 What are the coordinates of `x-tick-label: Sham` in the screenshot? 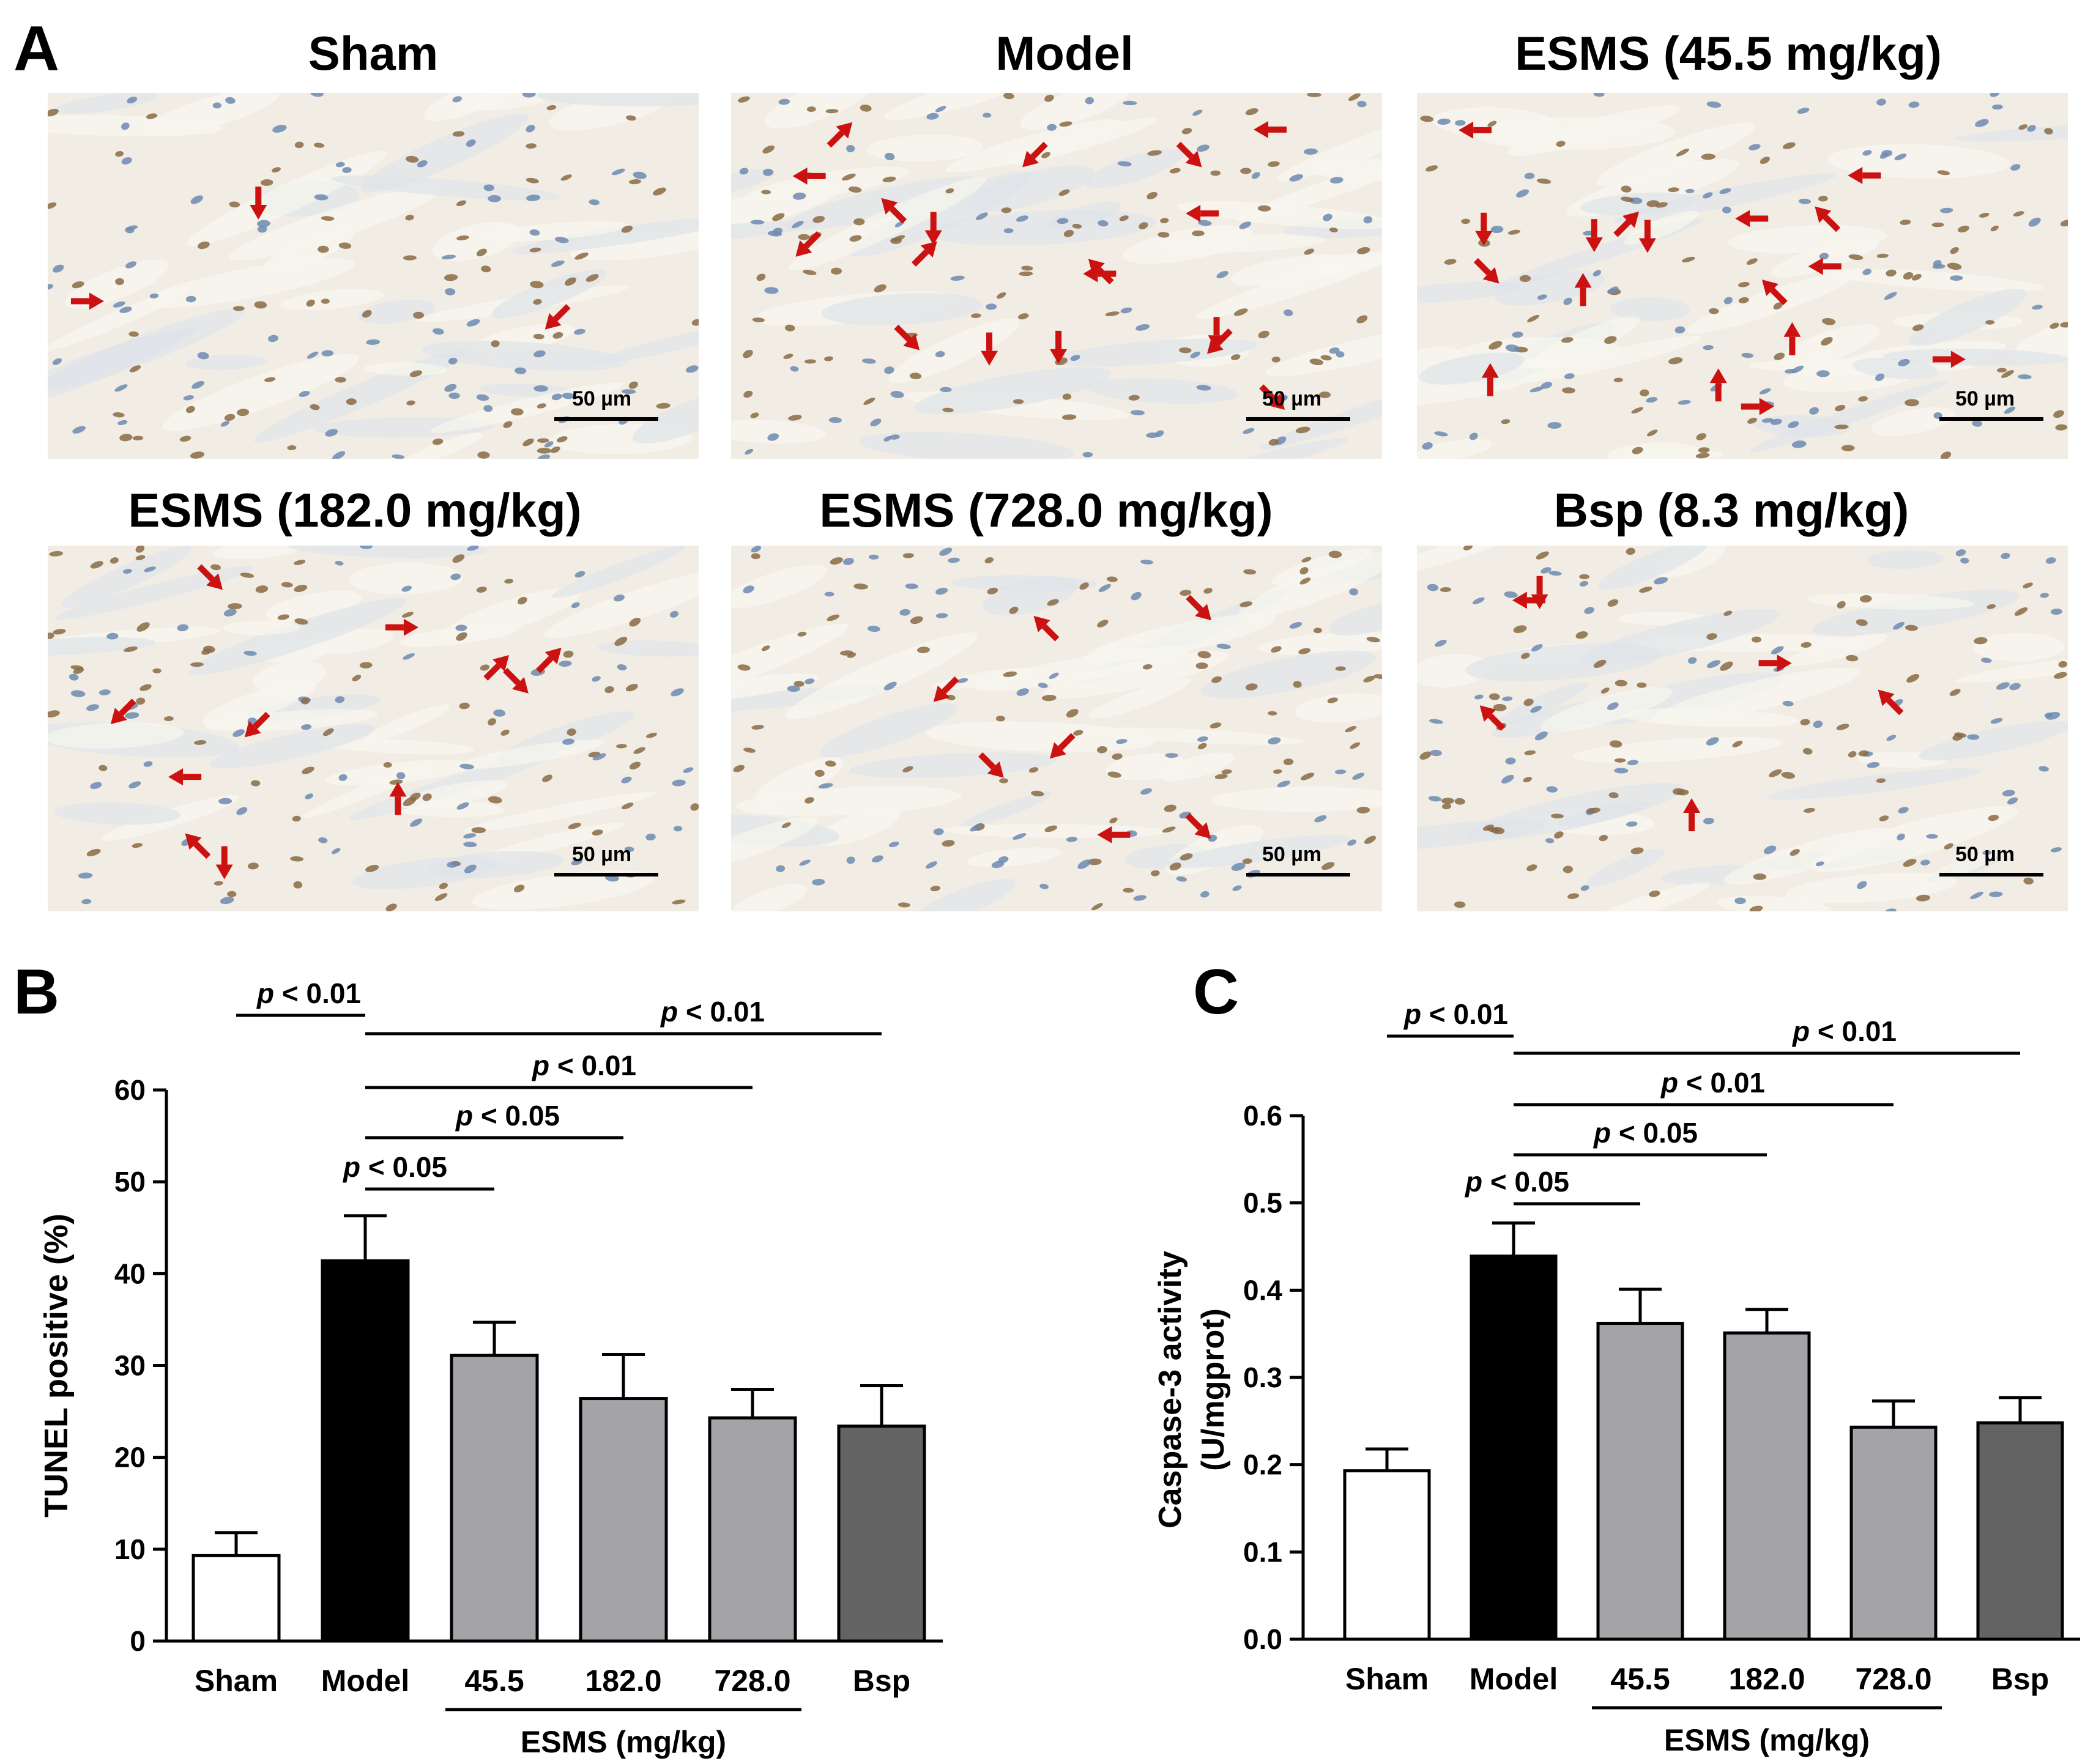 It's located at (1387, 1679).